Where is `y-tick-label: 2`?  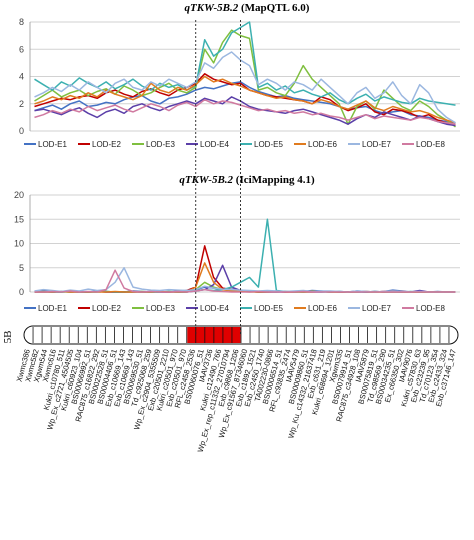
y-tick-label: 2 is located at coordinates (21, 104).